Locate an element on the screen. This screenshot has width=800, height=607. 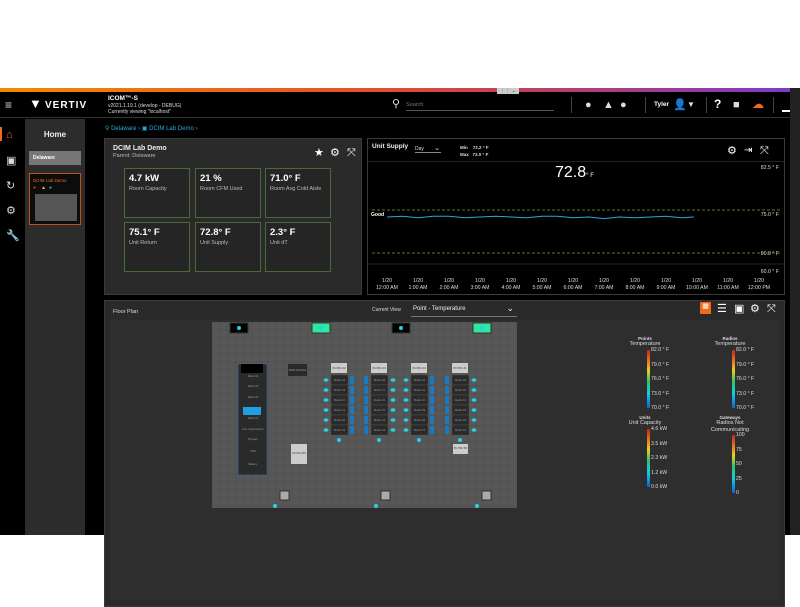
info-icon: ● is located at coordinates (51, 188).